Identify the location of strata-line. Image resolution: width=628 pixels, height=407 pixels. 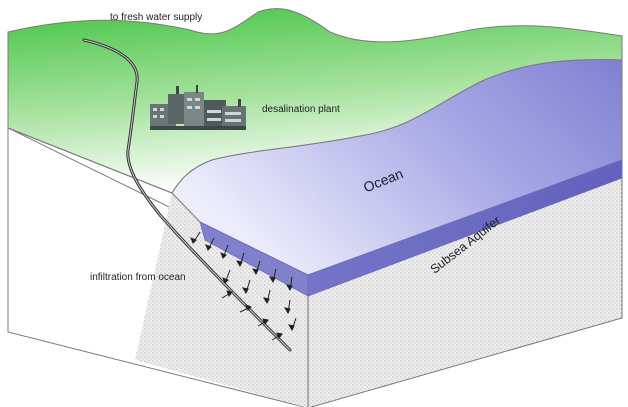
(90, 160).